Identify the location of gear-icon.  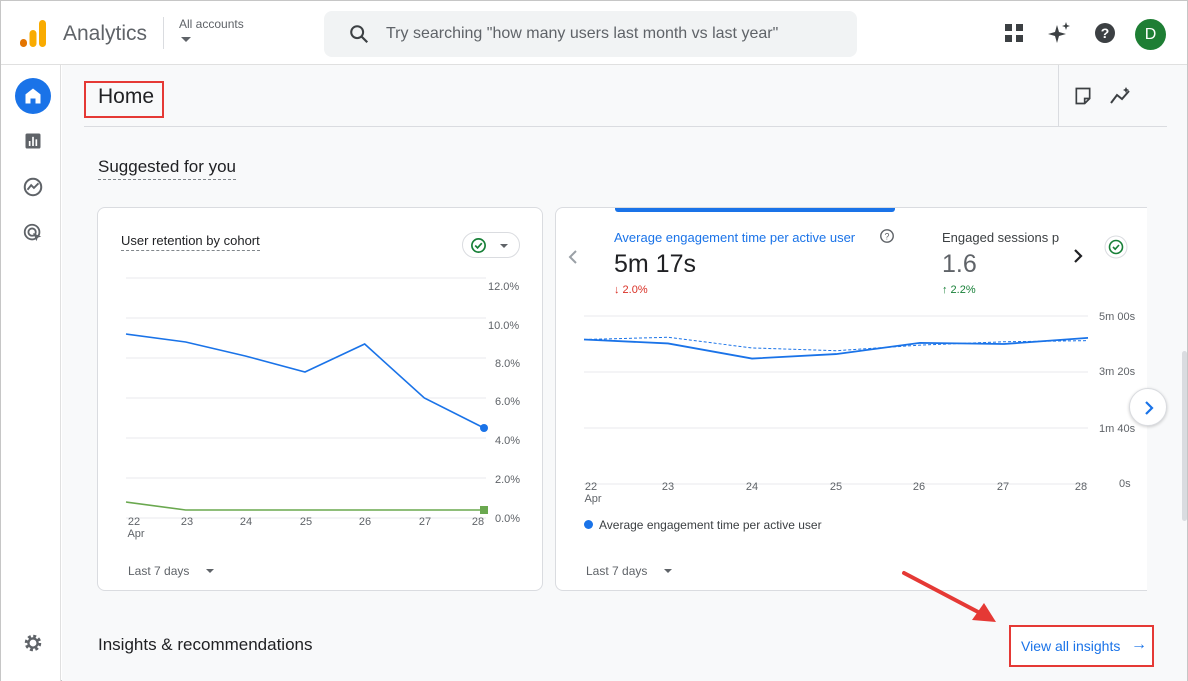
(33, 643).